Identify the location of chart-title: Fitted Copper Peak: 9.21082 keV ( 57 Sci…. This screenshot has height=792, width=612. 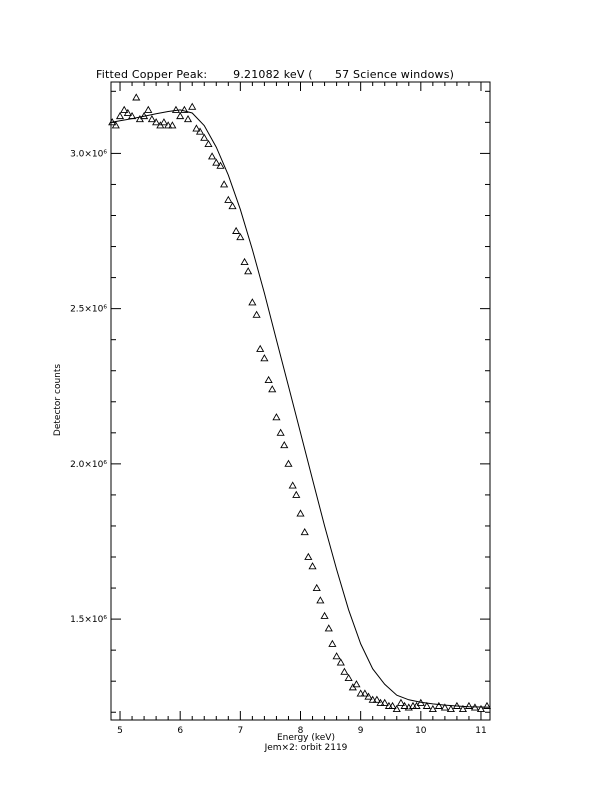
(275, 74).